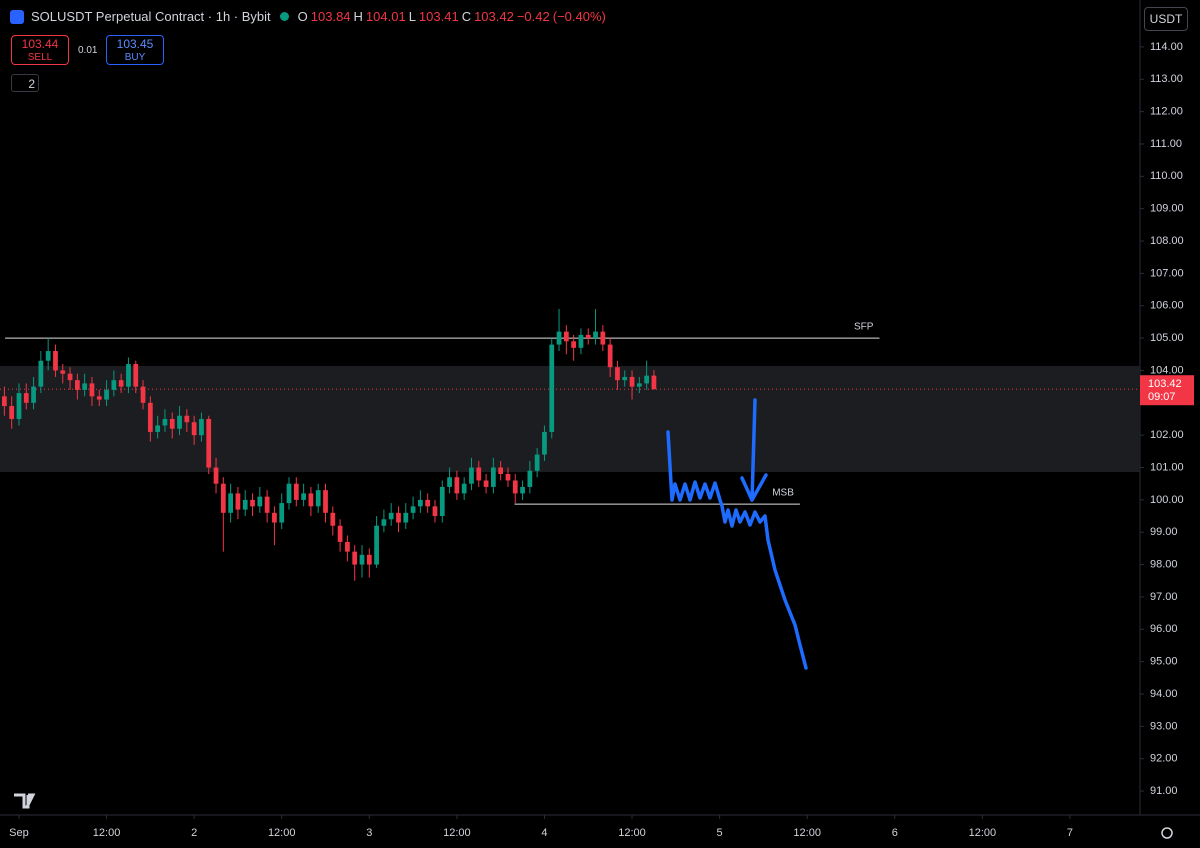 The height and width of the screenshot is (848, 1200). I want to click on sell-button: 103.44 SELL, so click(40, 50).